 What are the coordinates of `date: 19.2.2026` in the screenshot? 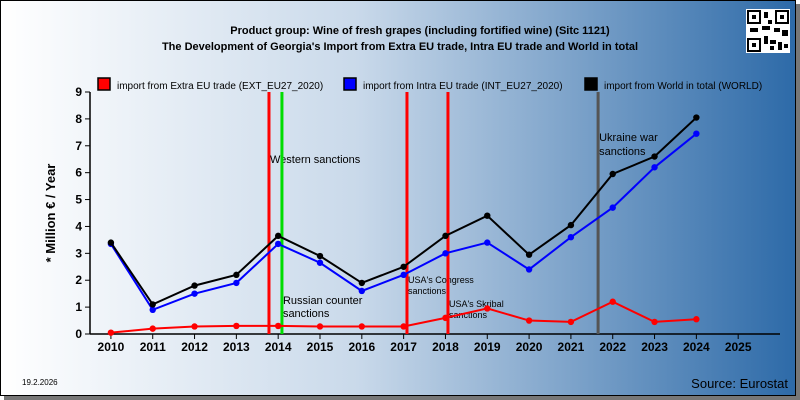 It's located at (40, 382).